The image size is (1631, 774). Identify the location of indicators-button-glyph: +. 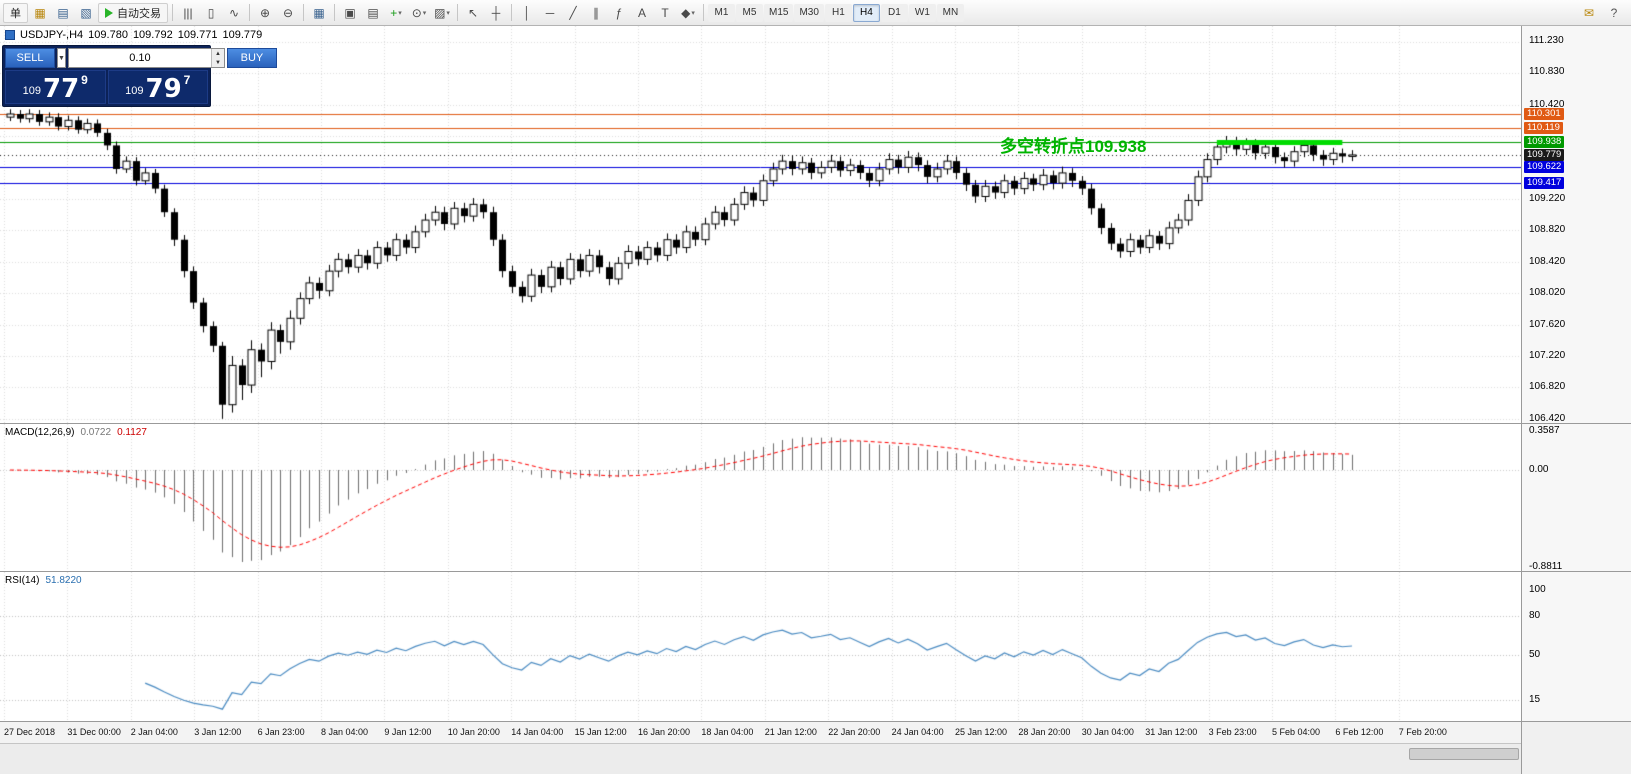
(394, 12).